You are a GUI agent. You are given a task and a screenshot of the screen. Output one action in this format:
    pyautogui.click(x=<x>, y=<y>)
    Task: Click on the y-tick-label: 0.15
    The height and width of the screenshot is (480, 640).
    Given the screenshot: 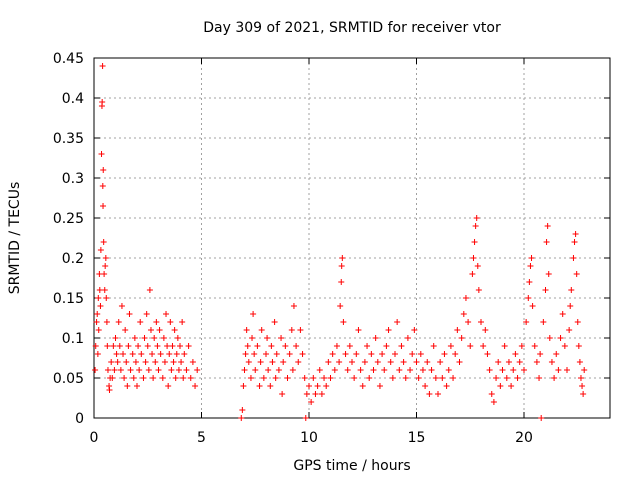 What is the action you would take?
    pyautogui.click(x=68, y=299)
    